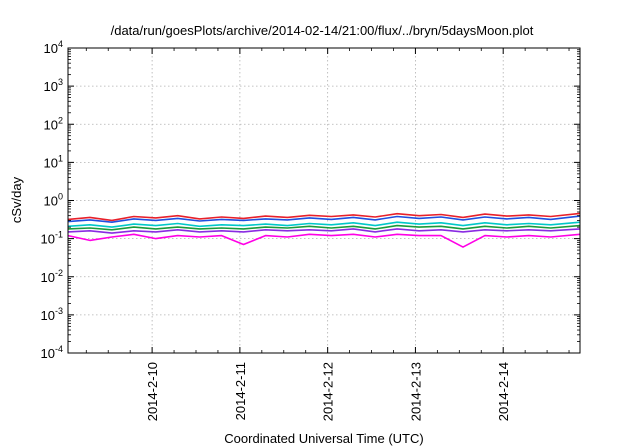 The image size is (640, 448). What do you see at coordinates (52, 238) in the screenshot?
I see `y-tick-label: 10⁻¹` at bounding box center [52, 238].